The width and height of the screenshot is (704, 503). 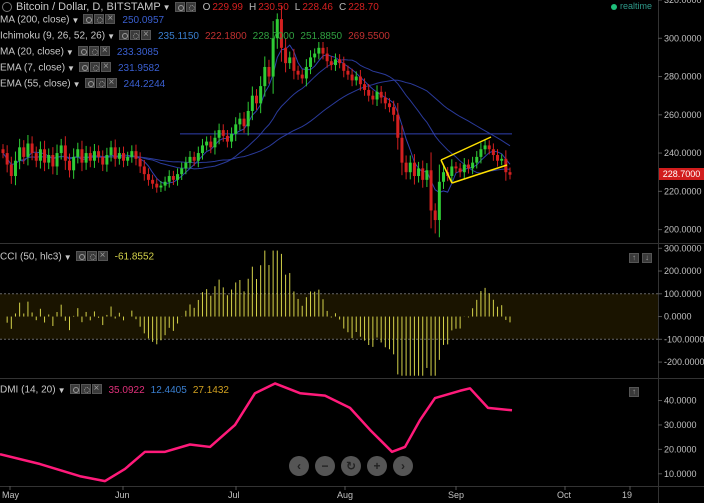 I want to click on reset-icon: ↻, so click(x=351, y=466).